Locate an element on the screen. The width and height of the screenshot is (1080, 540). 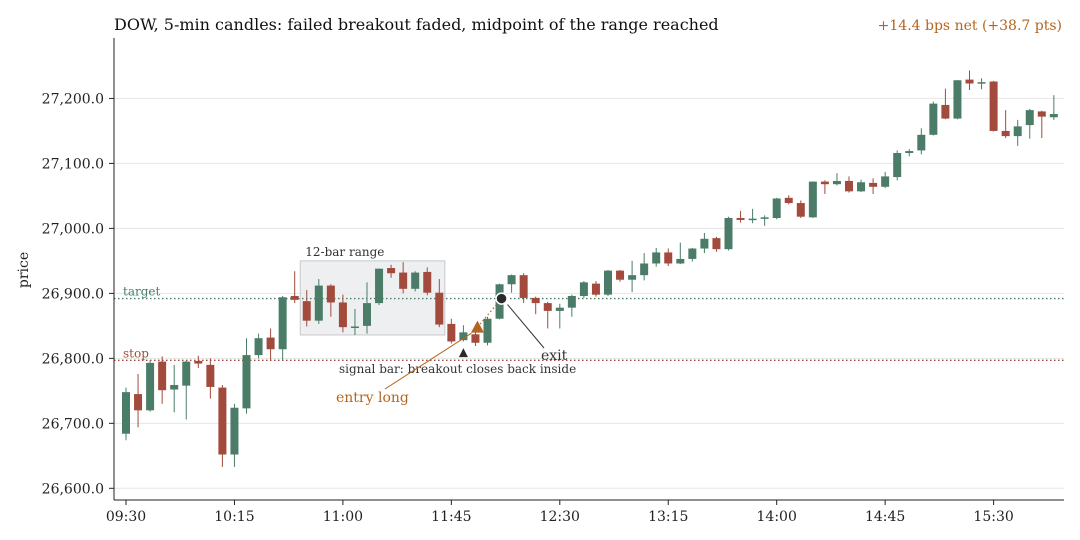
range-box is located at coordinates (372, 298).